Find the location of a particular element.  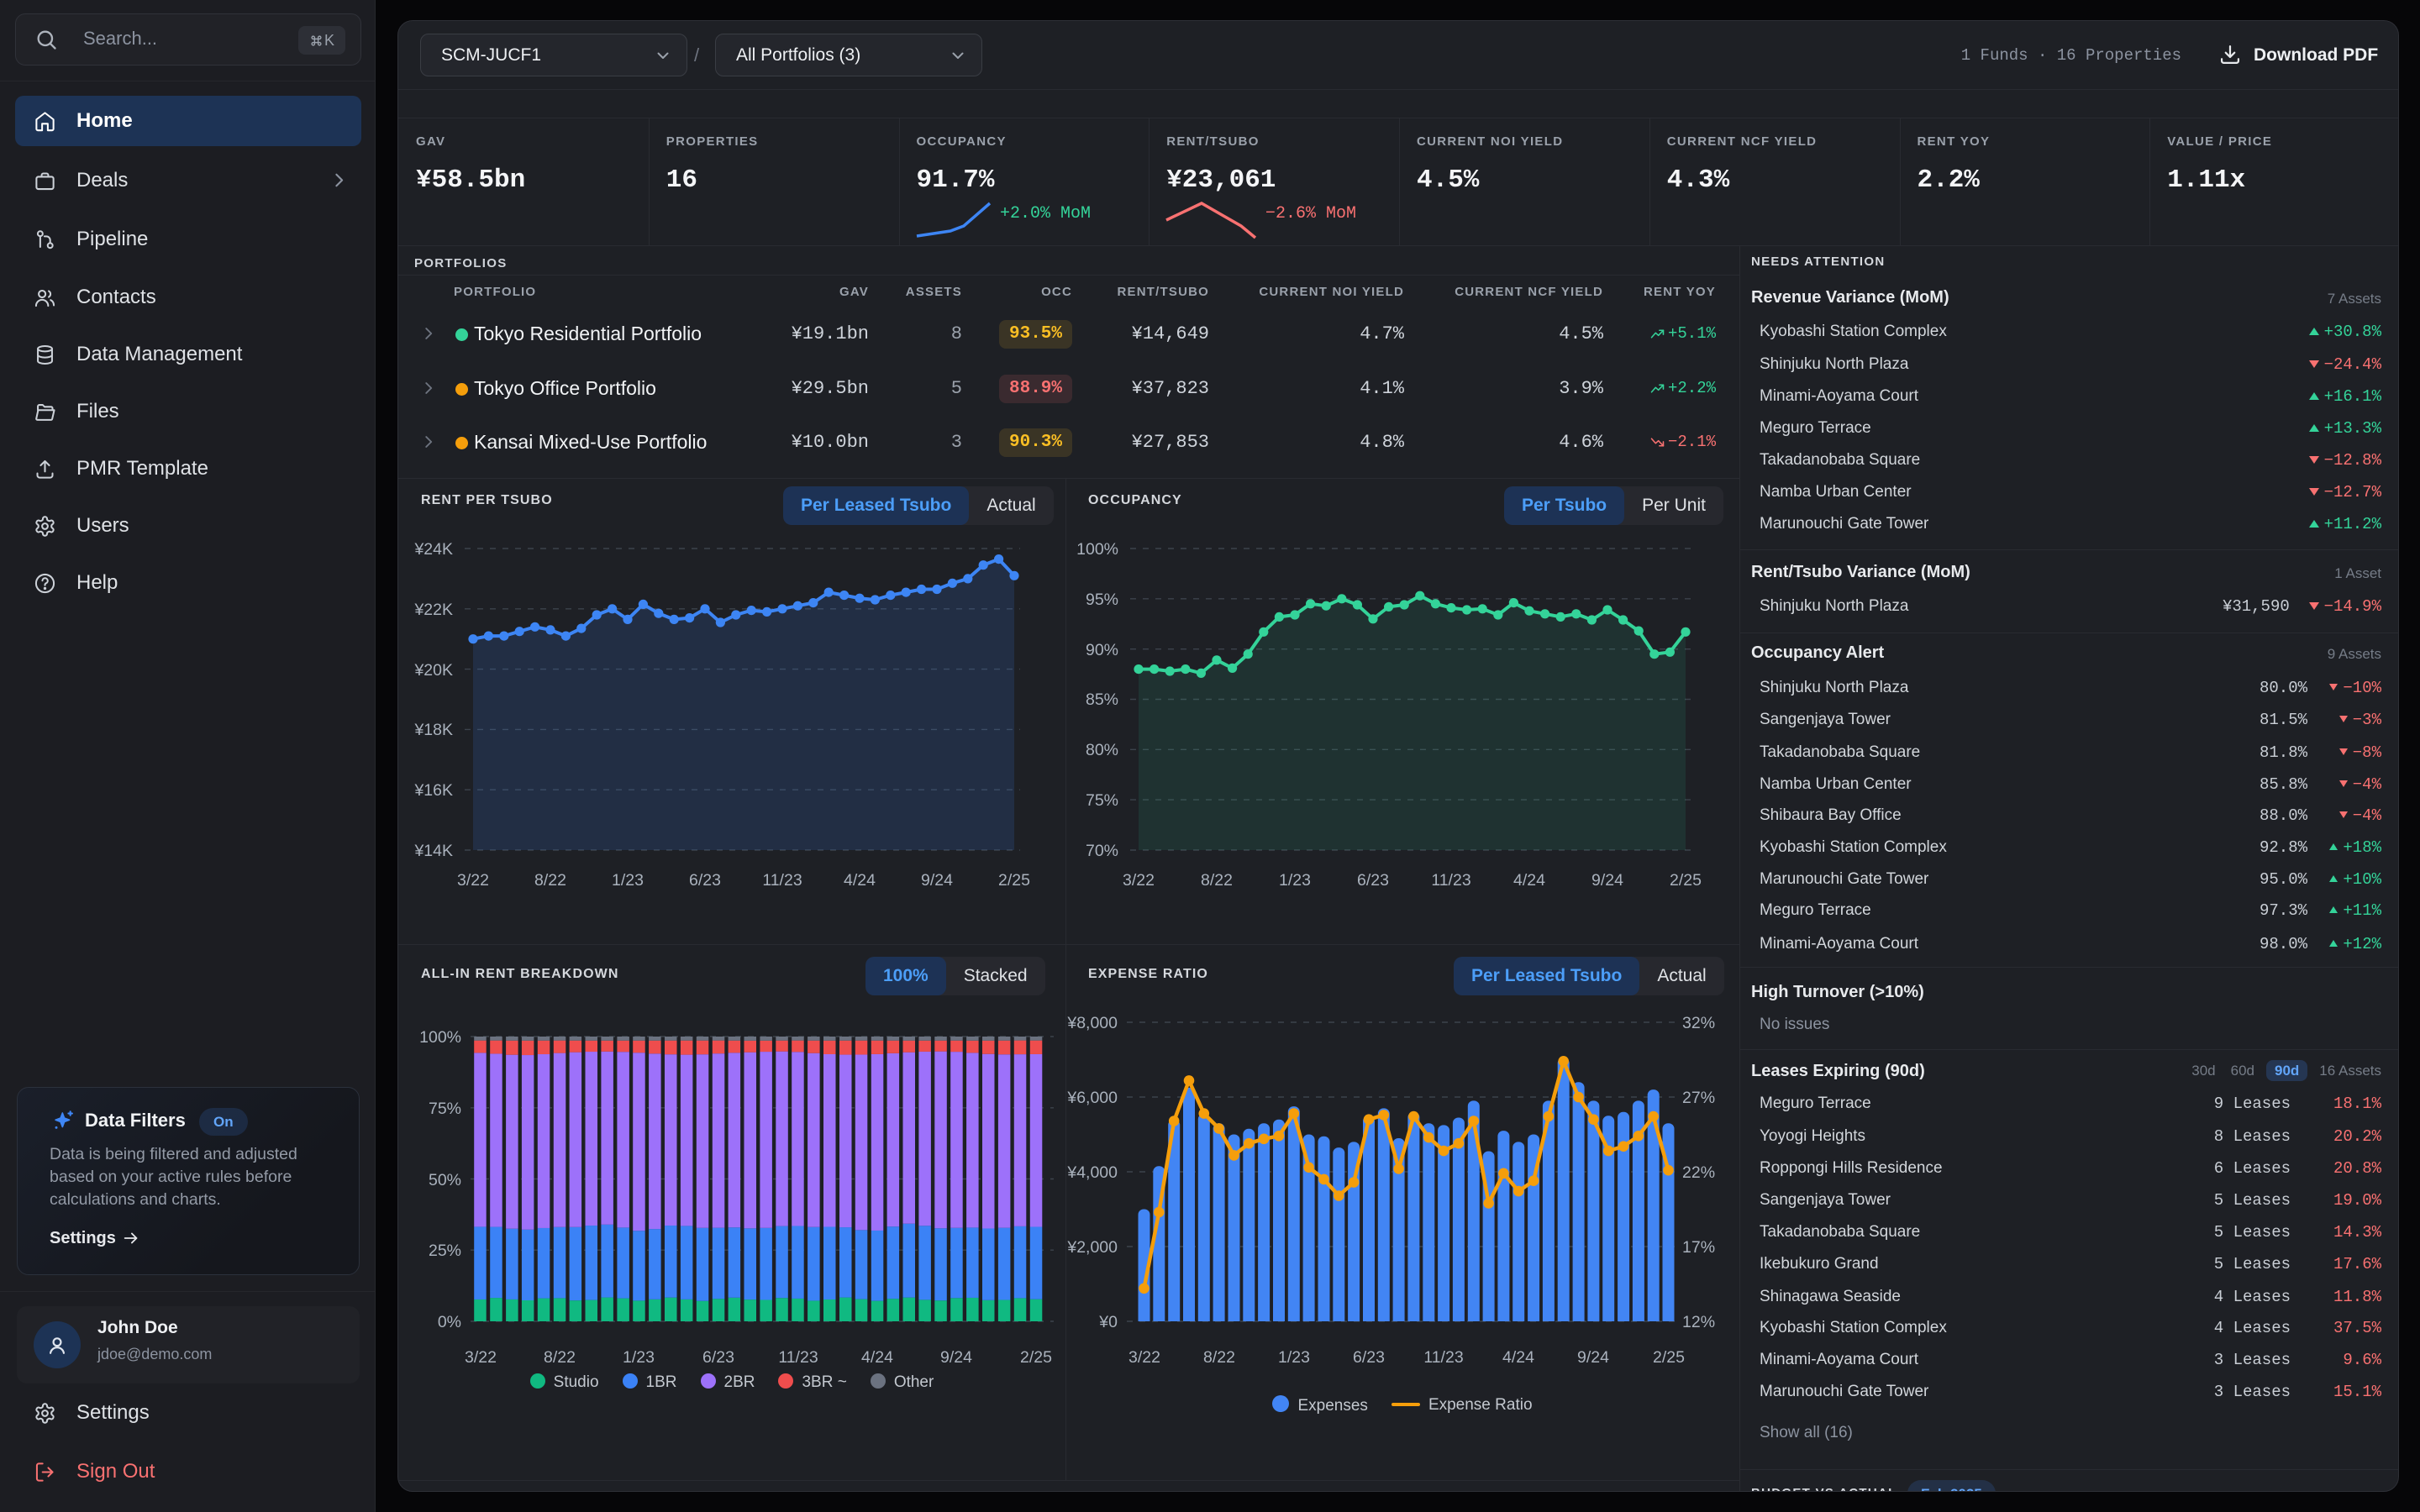

svg-text: 80% is located at coordinates (1102, 750).